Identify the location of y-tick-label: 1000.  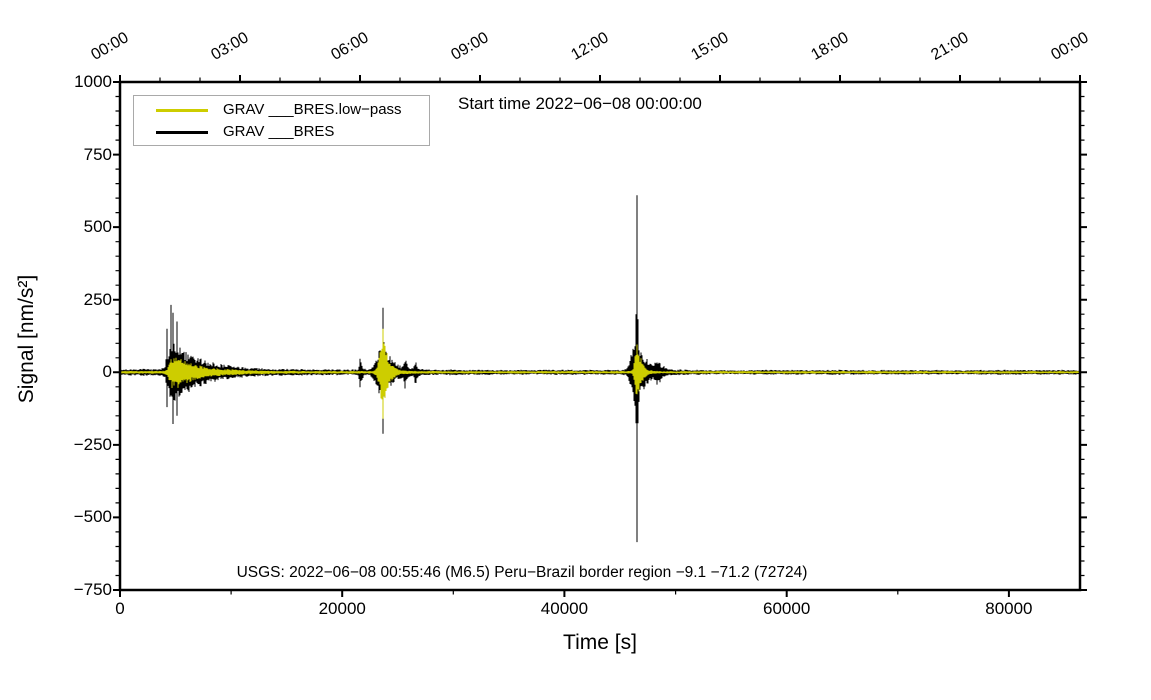
(93, 81).